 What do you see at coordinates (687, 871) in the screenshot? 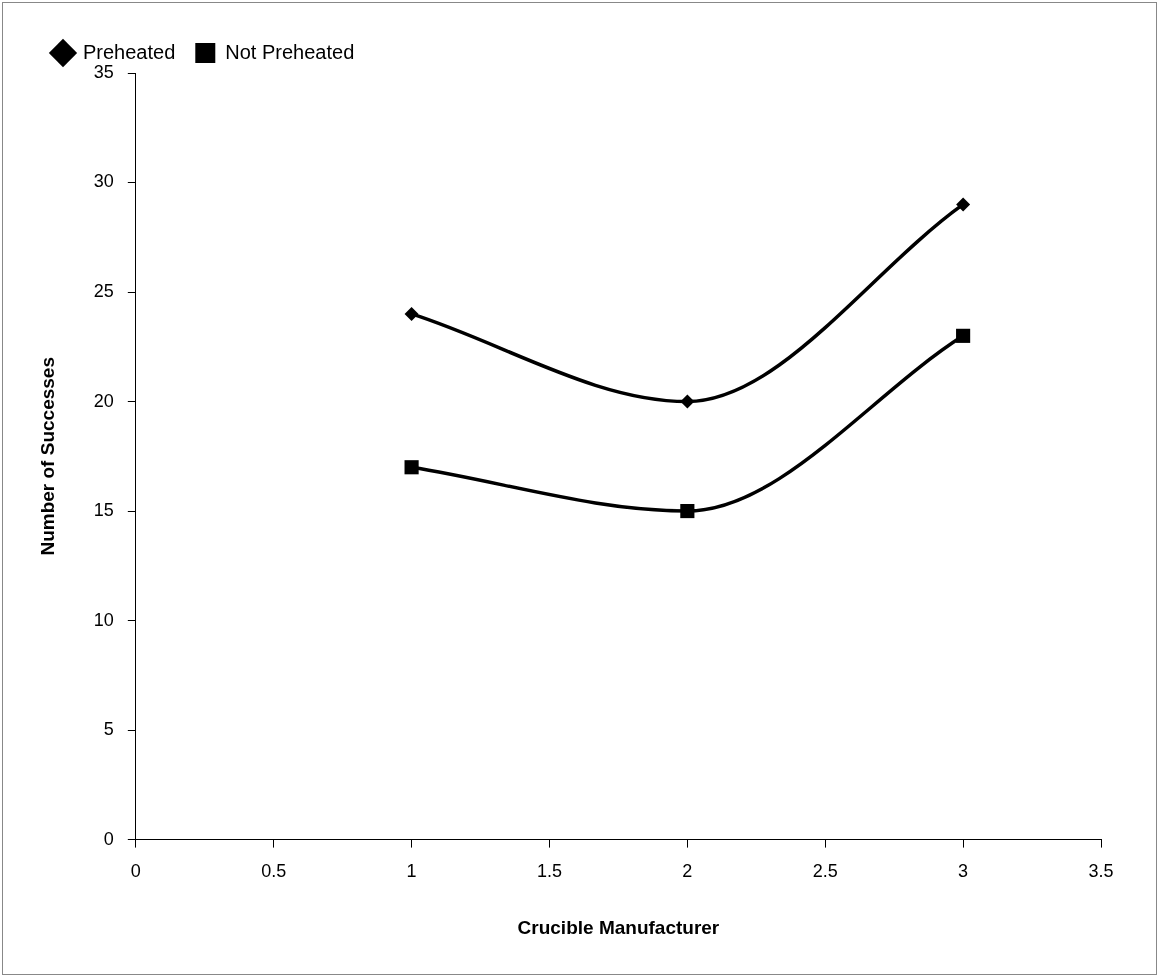
I see `x-tick-label: 2` at bounding box center [687, 871].